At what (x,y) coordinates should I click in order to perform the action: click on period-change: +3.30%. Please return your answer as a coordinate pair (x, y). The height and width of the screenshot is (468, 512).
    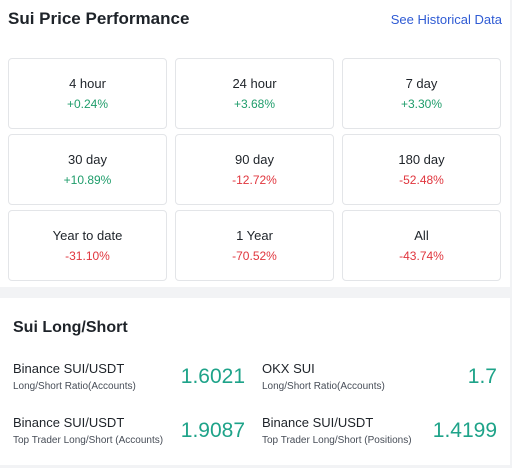
    Looking at the image, I should click on (421, 104).